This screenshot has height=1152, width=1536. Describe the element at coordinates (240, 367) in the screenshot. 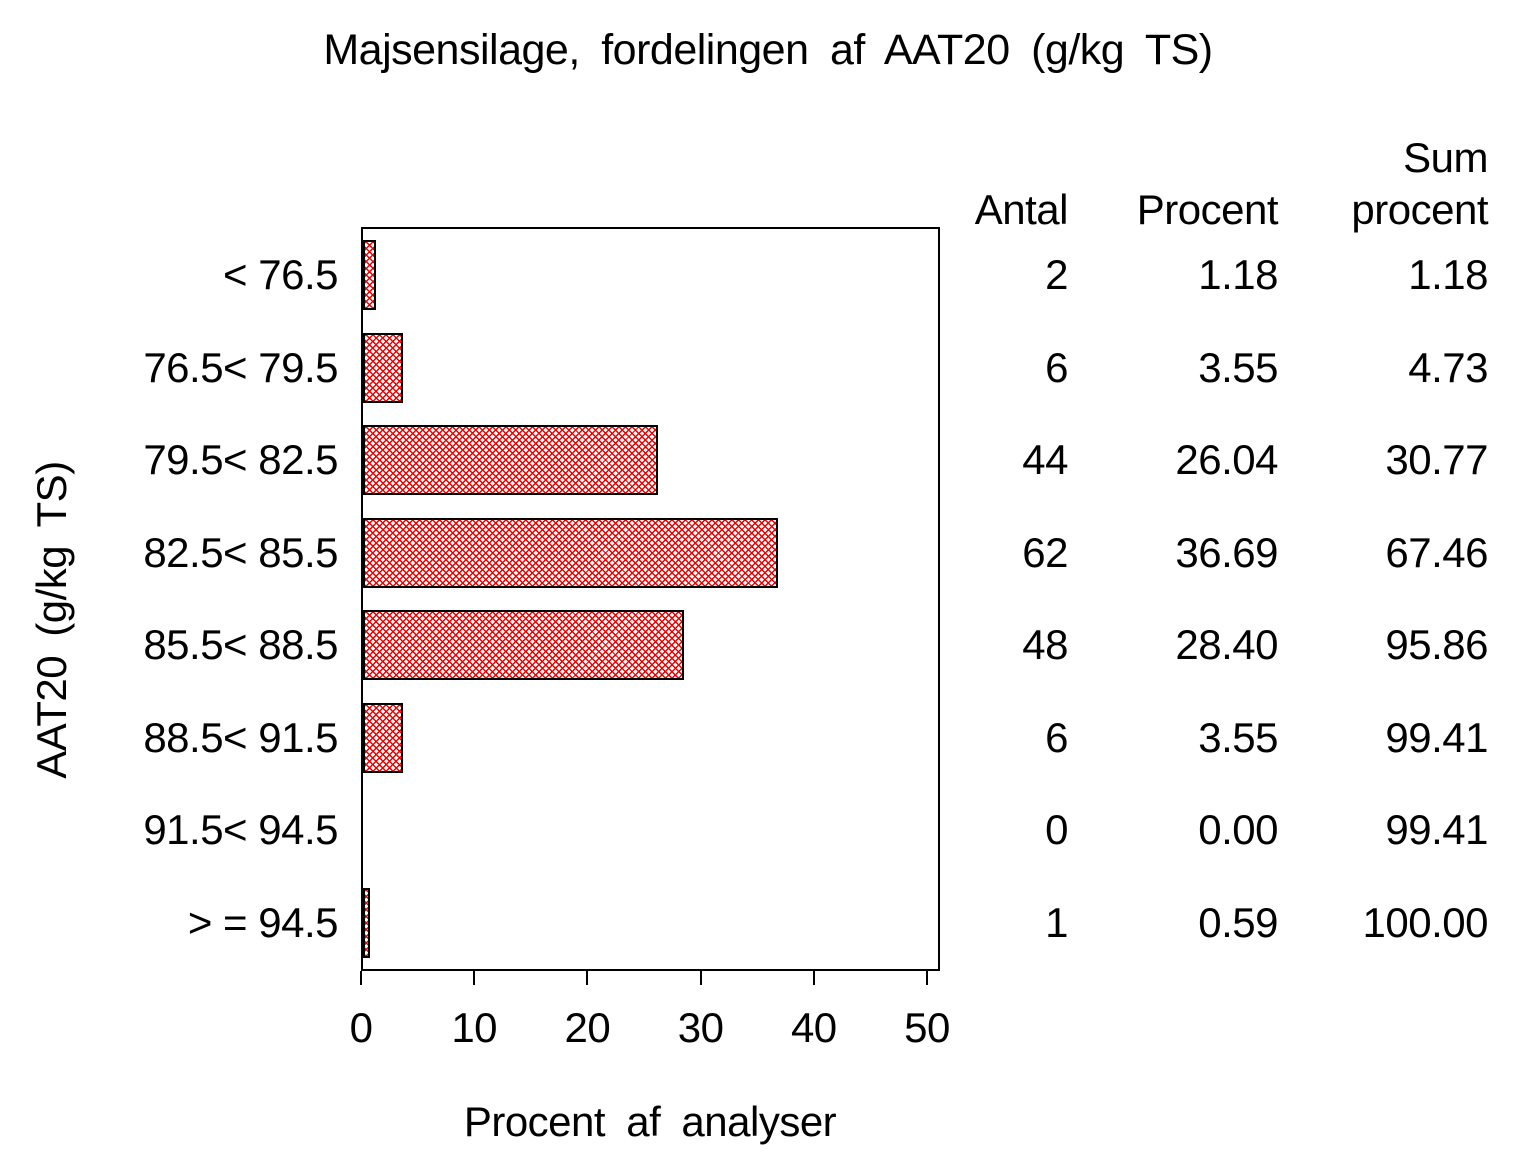

I see `category-label: 76.5< 79.5` at that location.